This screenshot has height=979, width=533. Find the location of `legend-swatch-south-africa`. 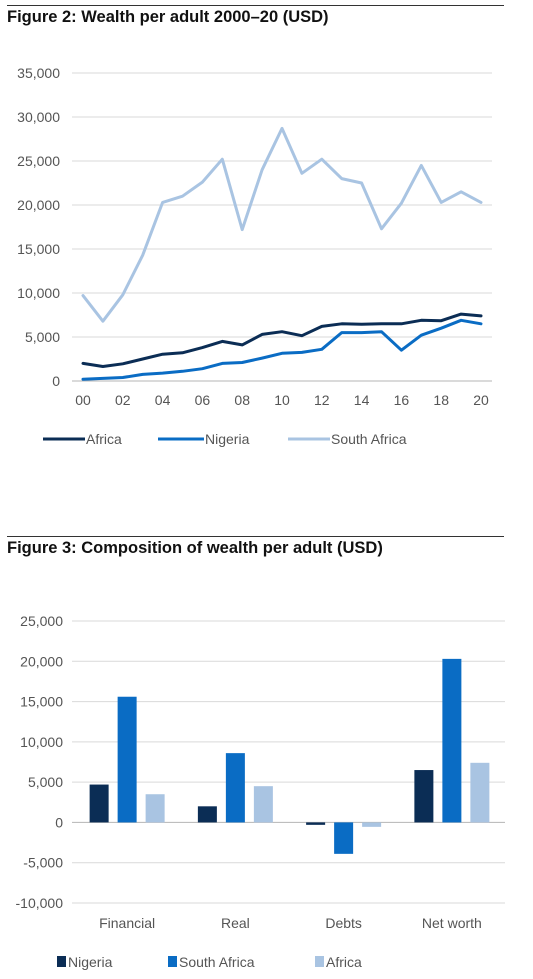

legend-swatch-south-africa is located at coordinates (172, 961).